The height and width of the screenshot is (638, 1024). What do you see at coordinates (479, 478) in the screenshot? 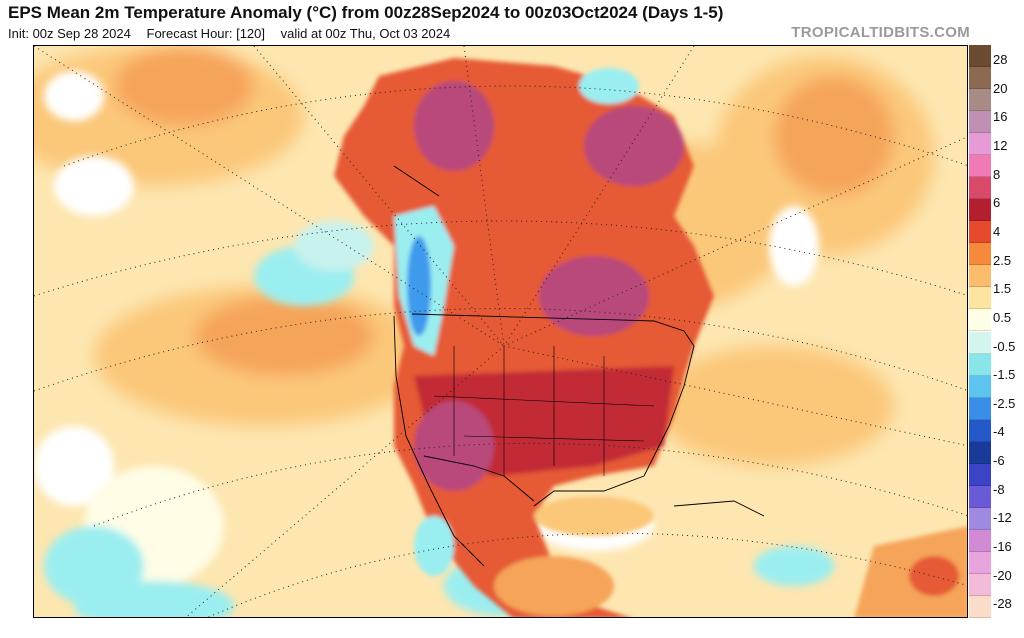
I see `us-mexico-border` at bounding box center [479, 478].